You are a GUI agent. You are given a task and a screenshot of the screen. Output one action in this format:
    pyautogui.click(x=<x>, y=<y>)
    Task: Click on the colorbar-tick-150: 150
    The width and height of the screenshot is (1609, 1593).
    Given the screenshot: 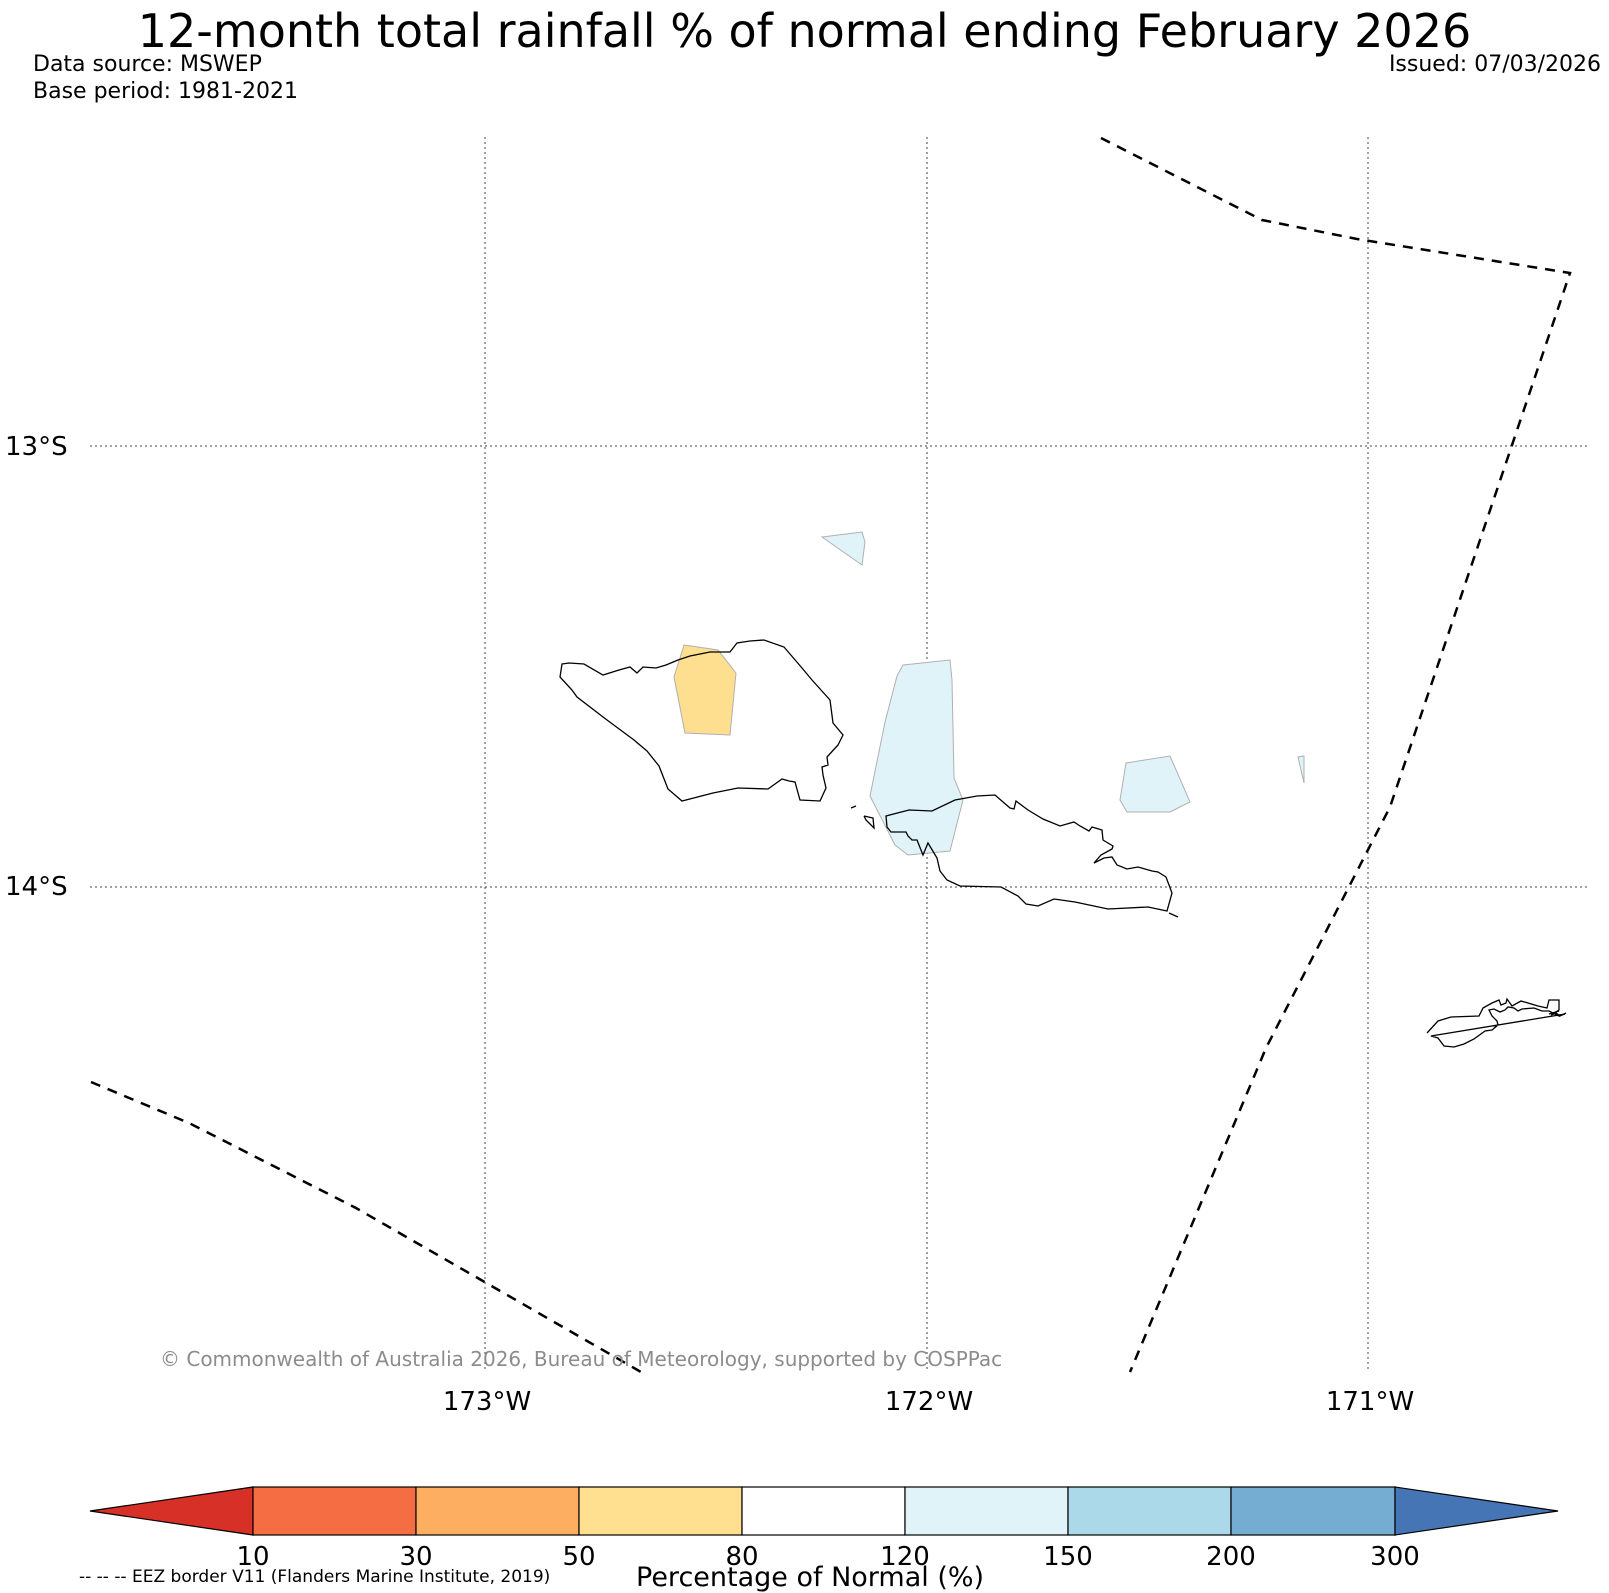 What is the action you would take?
    pyautogui.click(x=1068, y=1557)
    